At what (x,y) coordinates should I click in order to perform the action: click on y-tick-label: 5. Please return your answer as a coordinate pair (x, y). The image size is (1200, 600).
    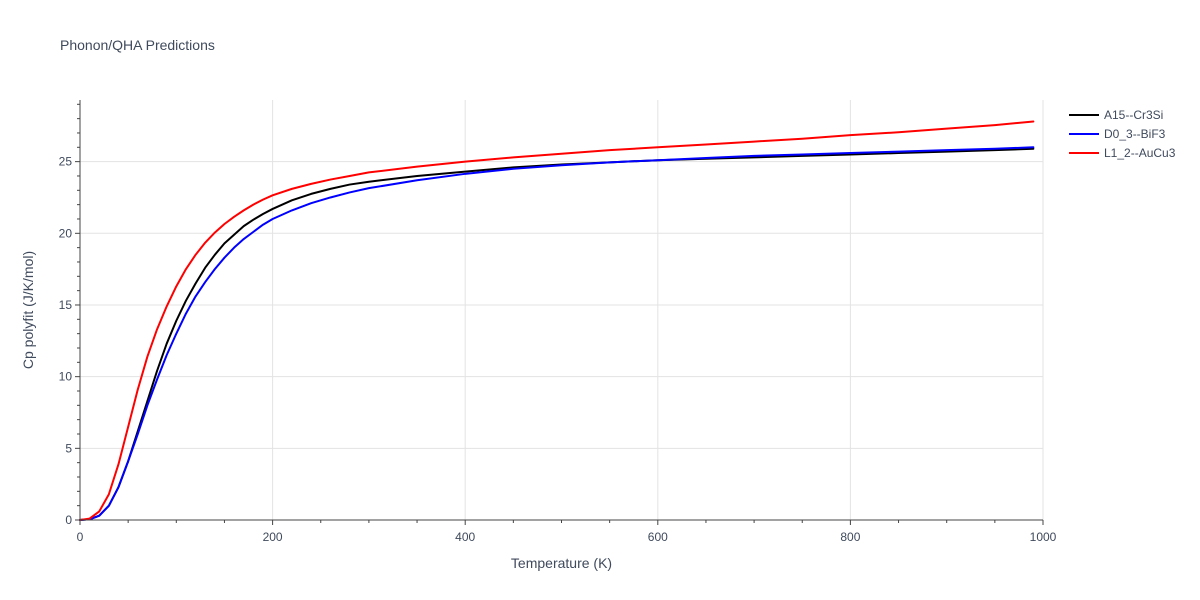
    Looking at the image, I should click on (68, 448).